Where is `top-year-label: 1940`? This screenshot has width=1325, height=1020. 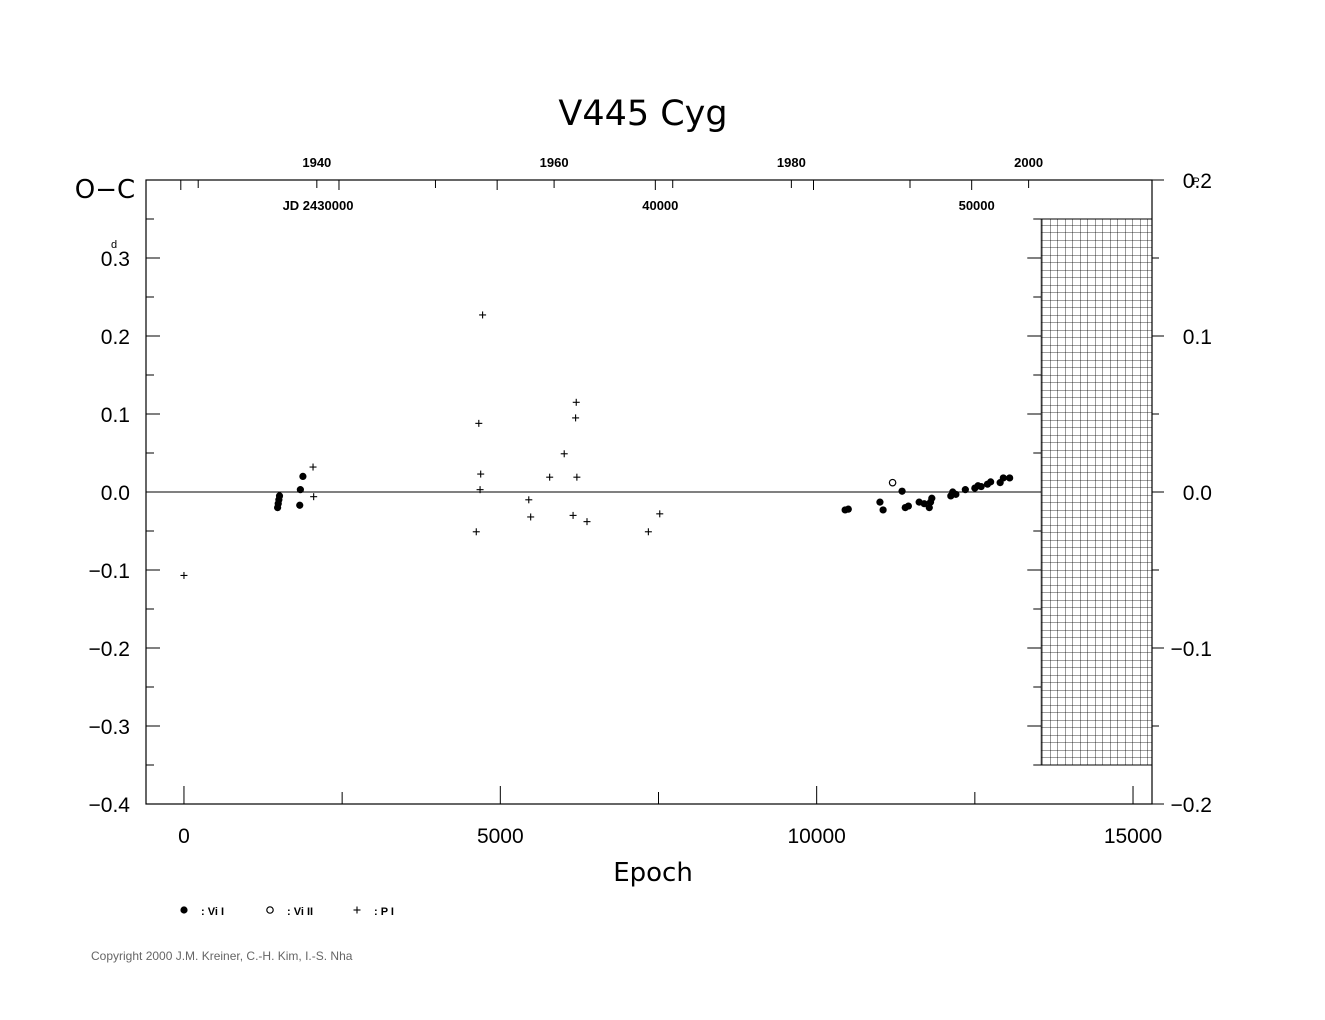 top-year-label: 1940 is located at coordinates (316, 162).